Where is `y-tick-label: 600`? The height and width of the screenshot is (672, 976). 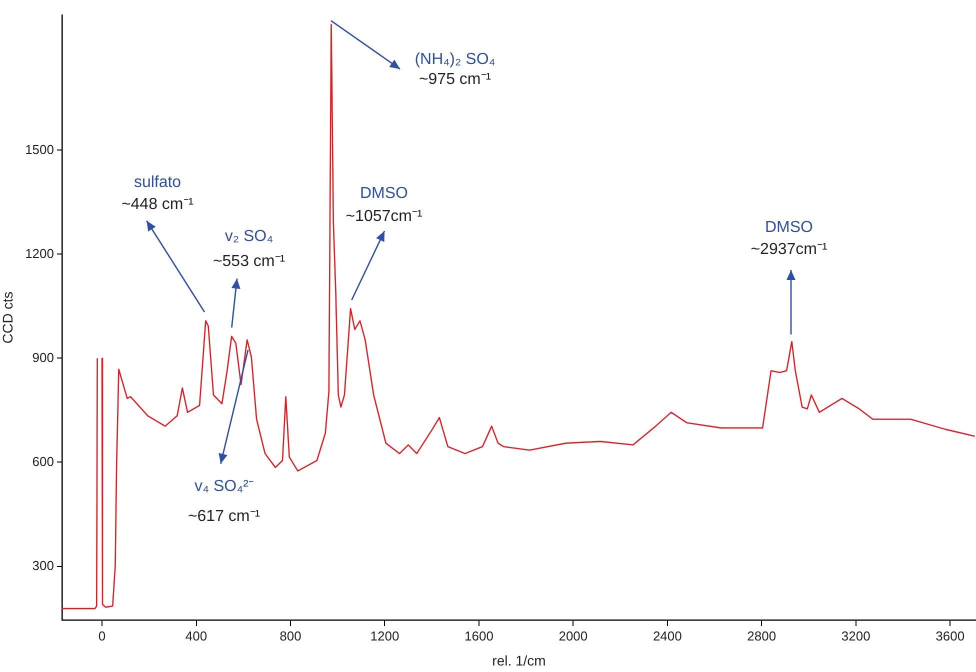 y-tick-label: 600 is located at coordinates (43, 461).